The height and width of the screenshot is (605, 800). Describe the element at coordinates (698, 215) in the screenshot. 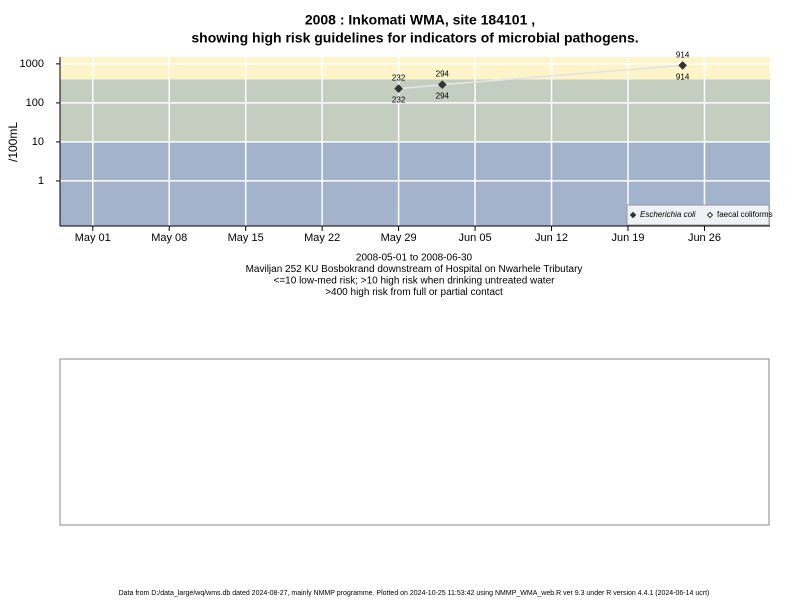

I see `legend-box` at that location.